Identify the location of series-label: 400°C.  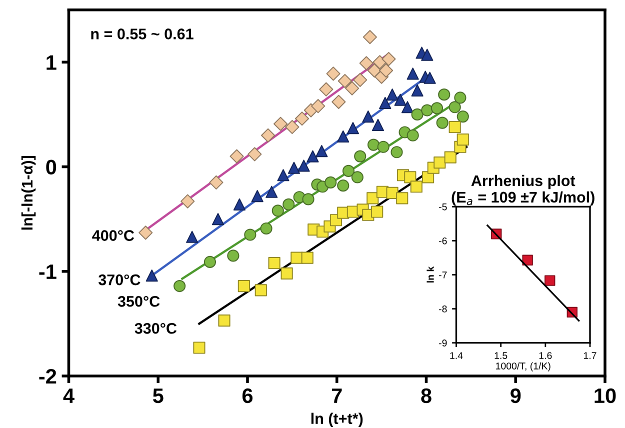
(113, 235).